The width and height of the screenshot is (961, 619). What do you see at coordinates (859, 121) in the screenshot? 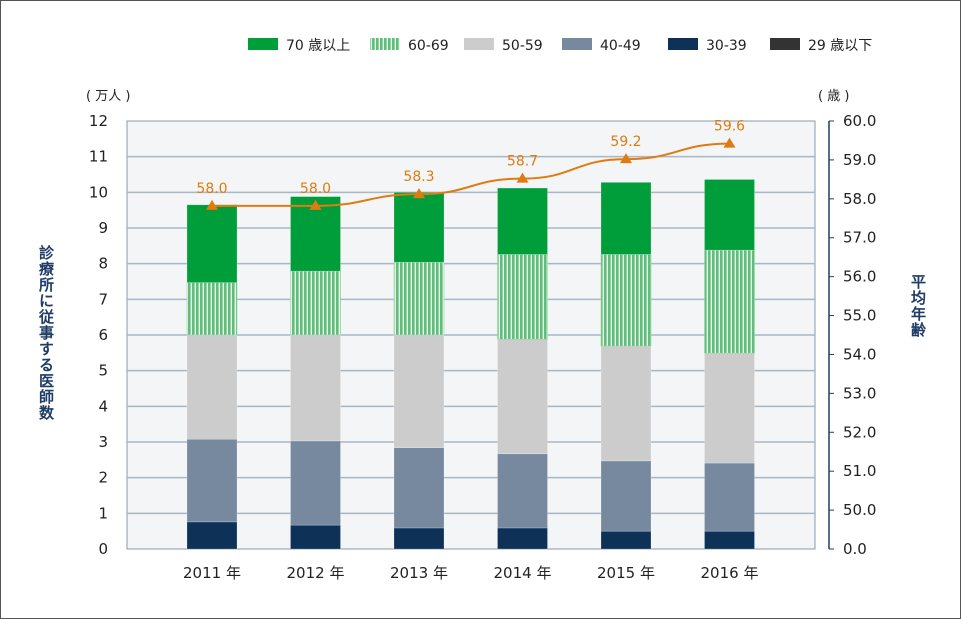
I see `right-tick-label: 60.0` at bounding box center [859, 121].